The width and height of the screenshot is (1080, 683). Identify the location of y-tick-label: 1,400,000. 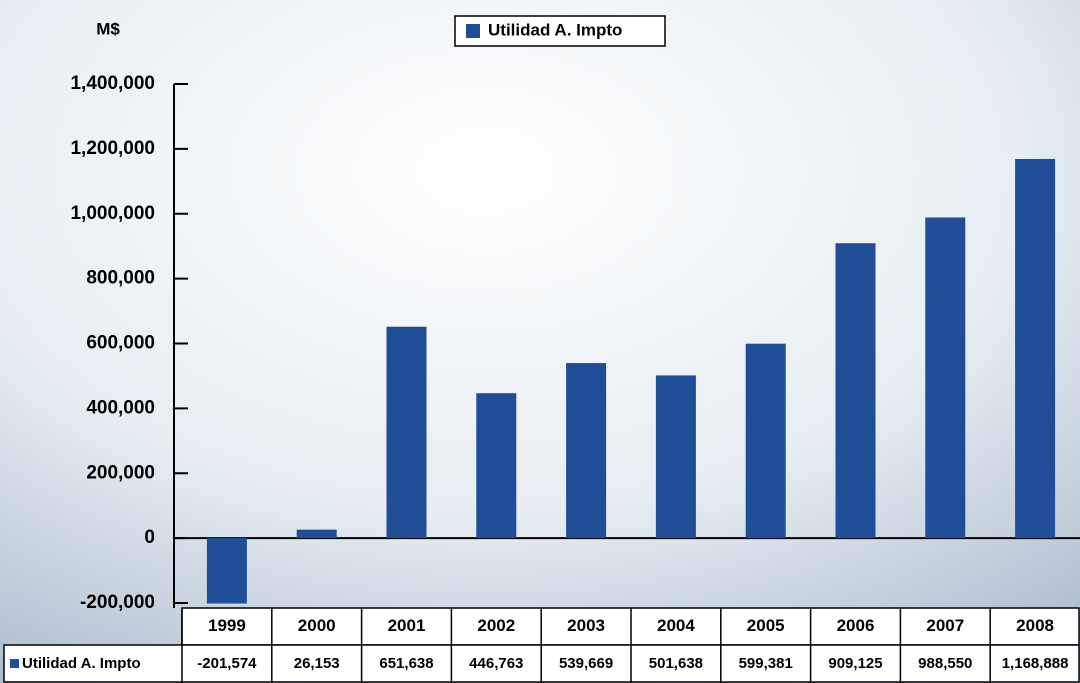
(112, 83).